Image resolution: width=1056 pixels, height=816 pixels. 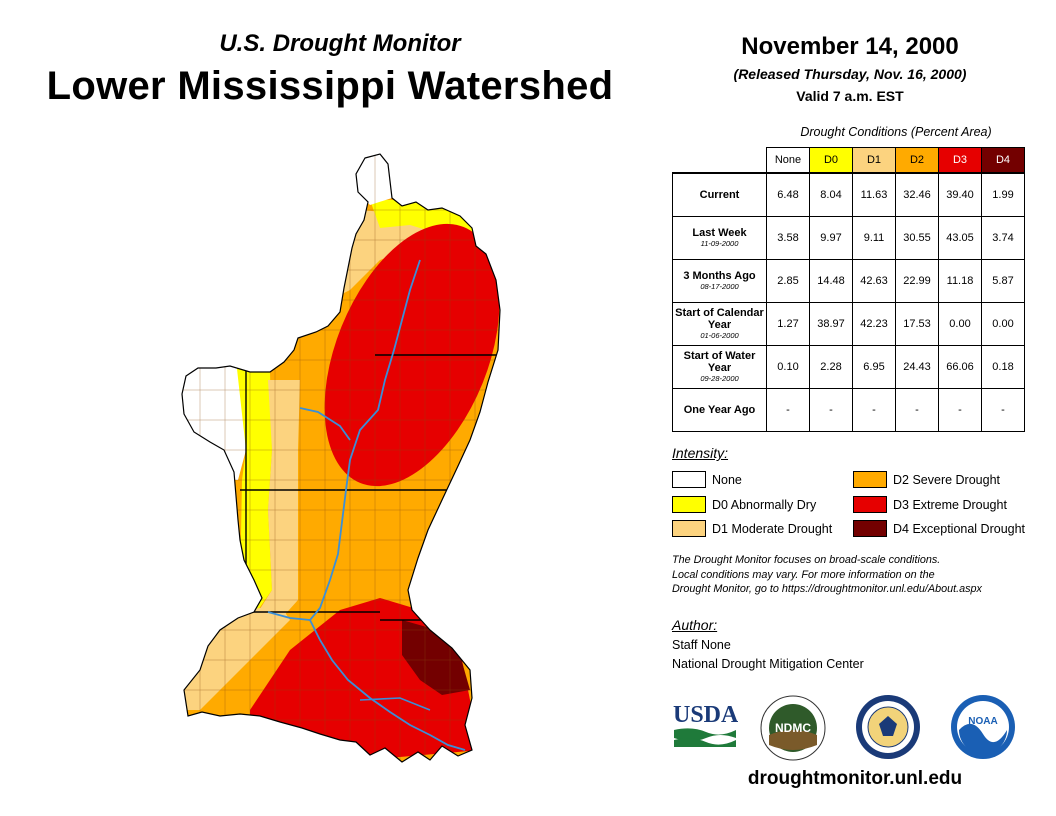 What do you see at coordinates (1003, 280) in the screenshot?
I see `cell: 5.87` at bounding box center [1003, 280].